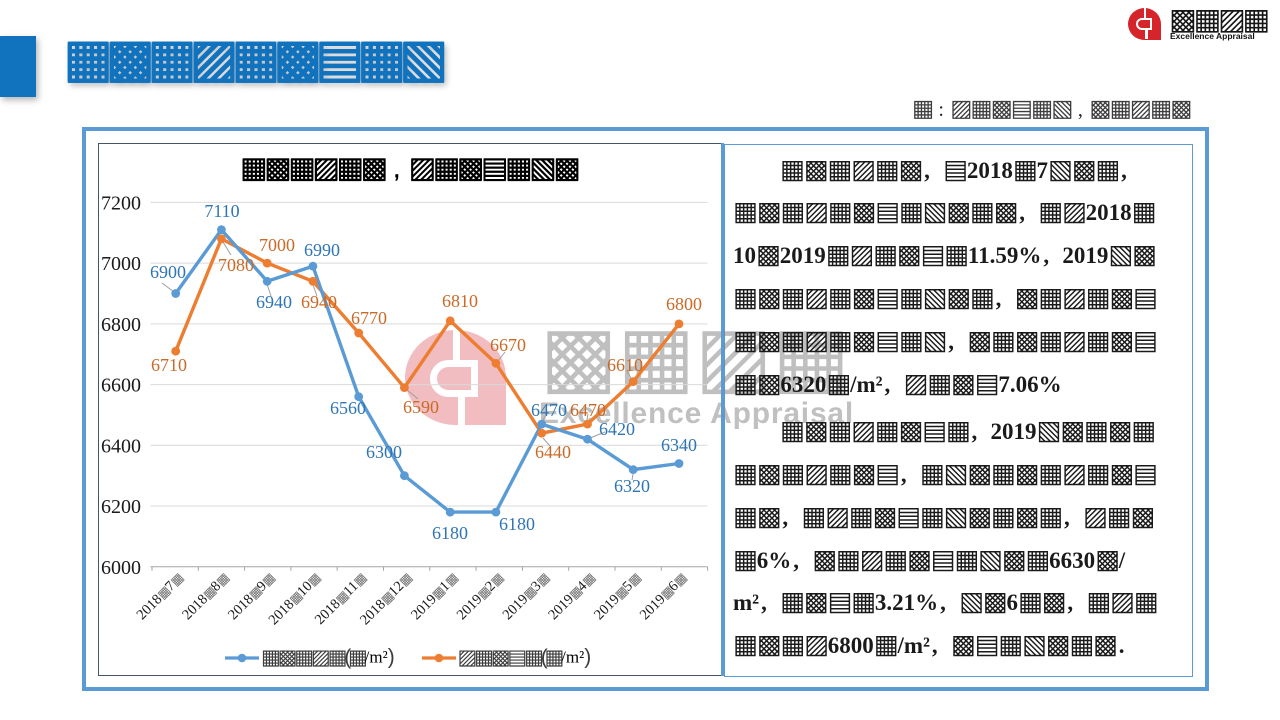 Image resolution: width=1280 pixels, height=720 pixels. Describe the element at coordinates (617, 429) in the screenshot. I see `svg-text: 6420` at that location.